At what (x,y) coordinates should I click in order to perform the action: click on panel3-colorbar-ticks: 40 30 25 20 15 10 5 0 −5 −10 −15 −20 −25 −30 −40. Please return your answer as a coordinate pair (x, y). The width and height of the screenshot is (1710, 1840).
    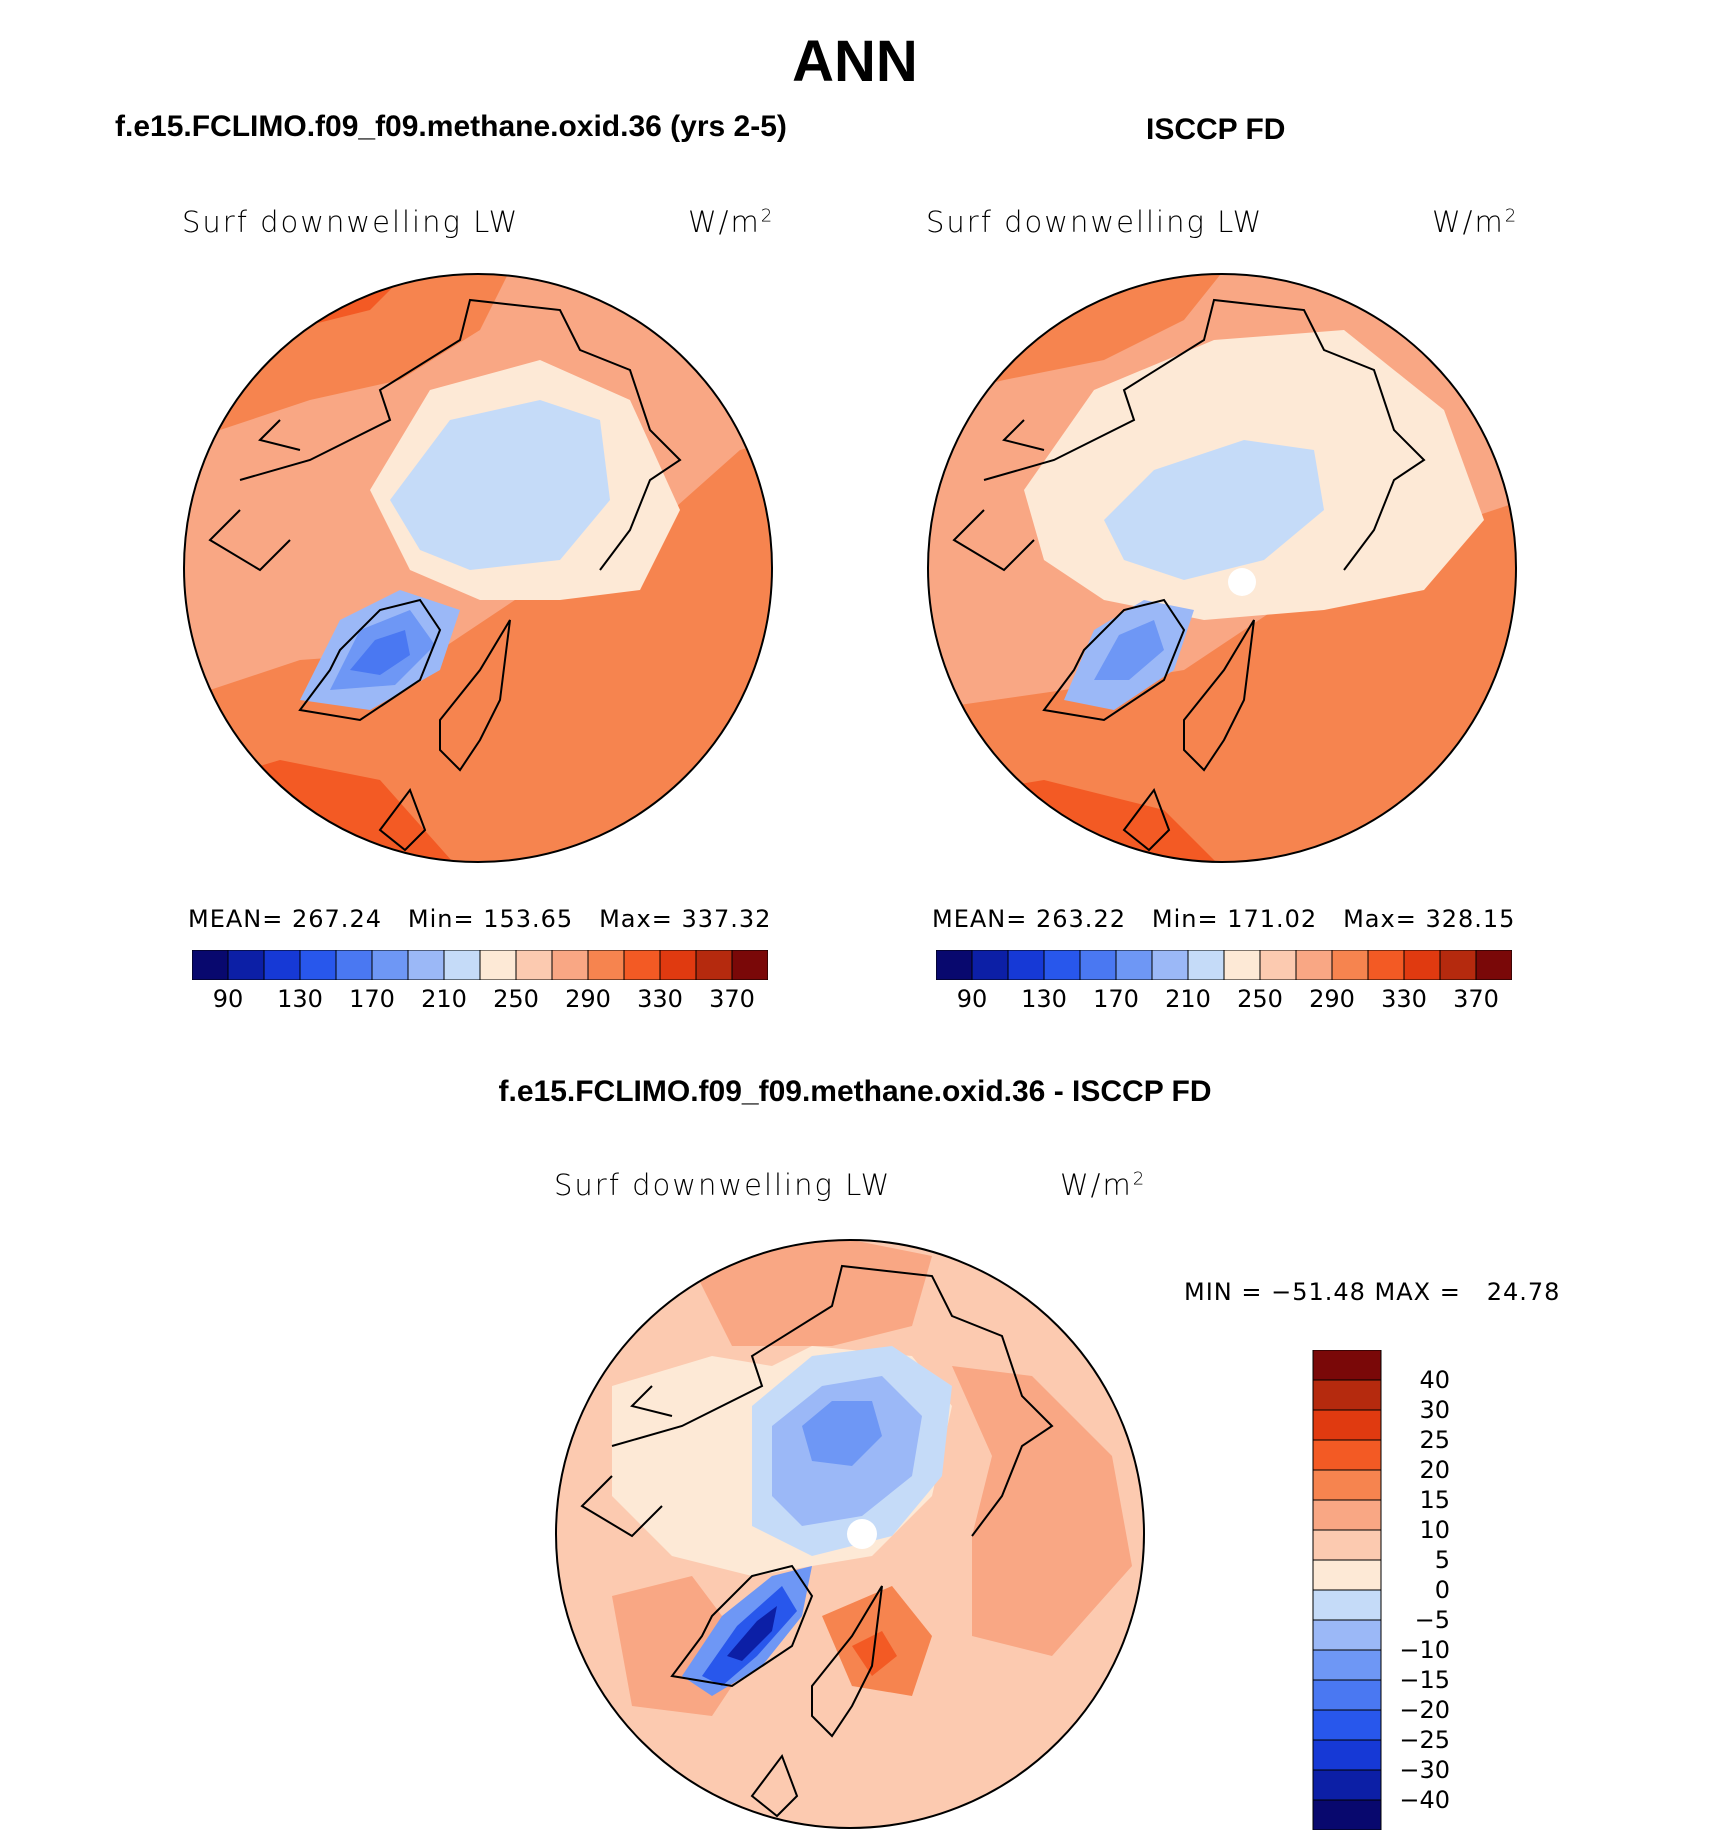
    Looking at the image, I should click on (1426, 1590).